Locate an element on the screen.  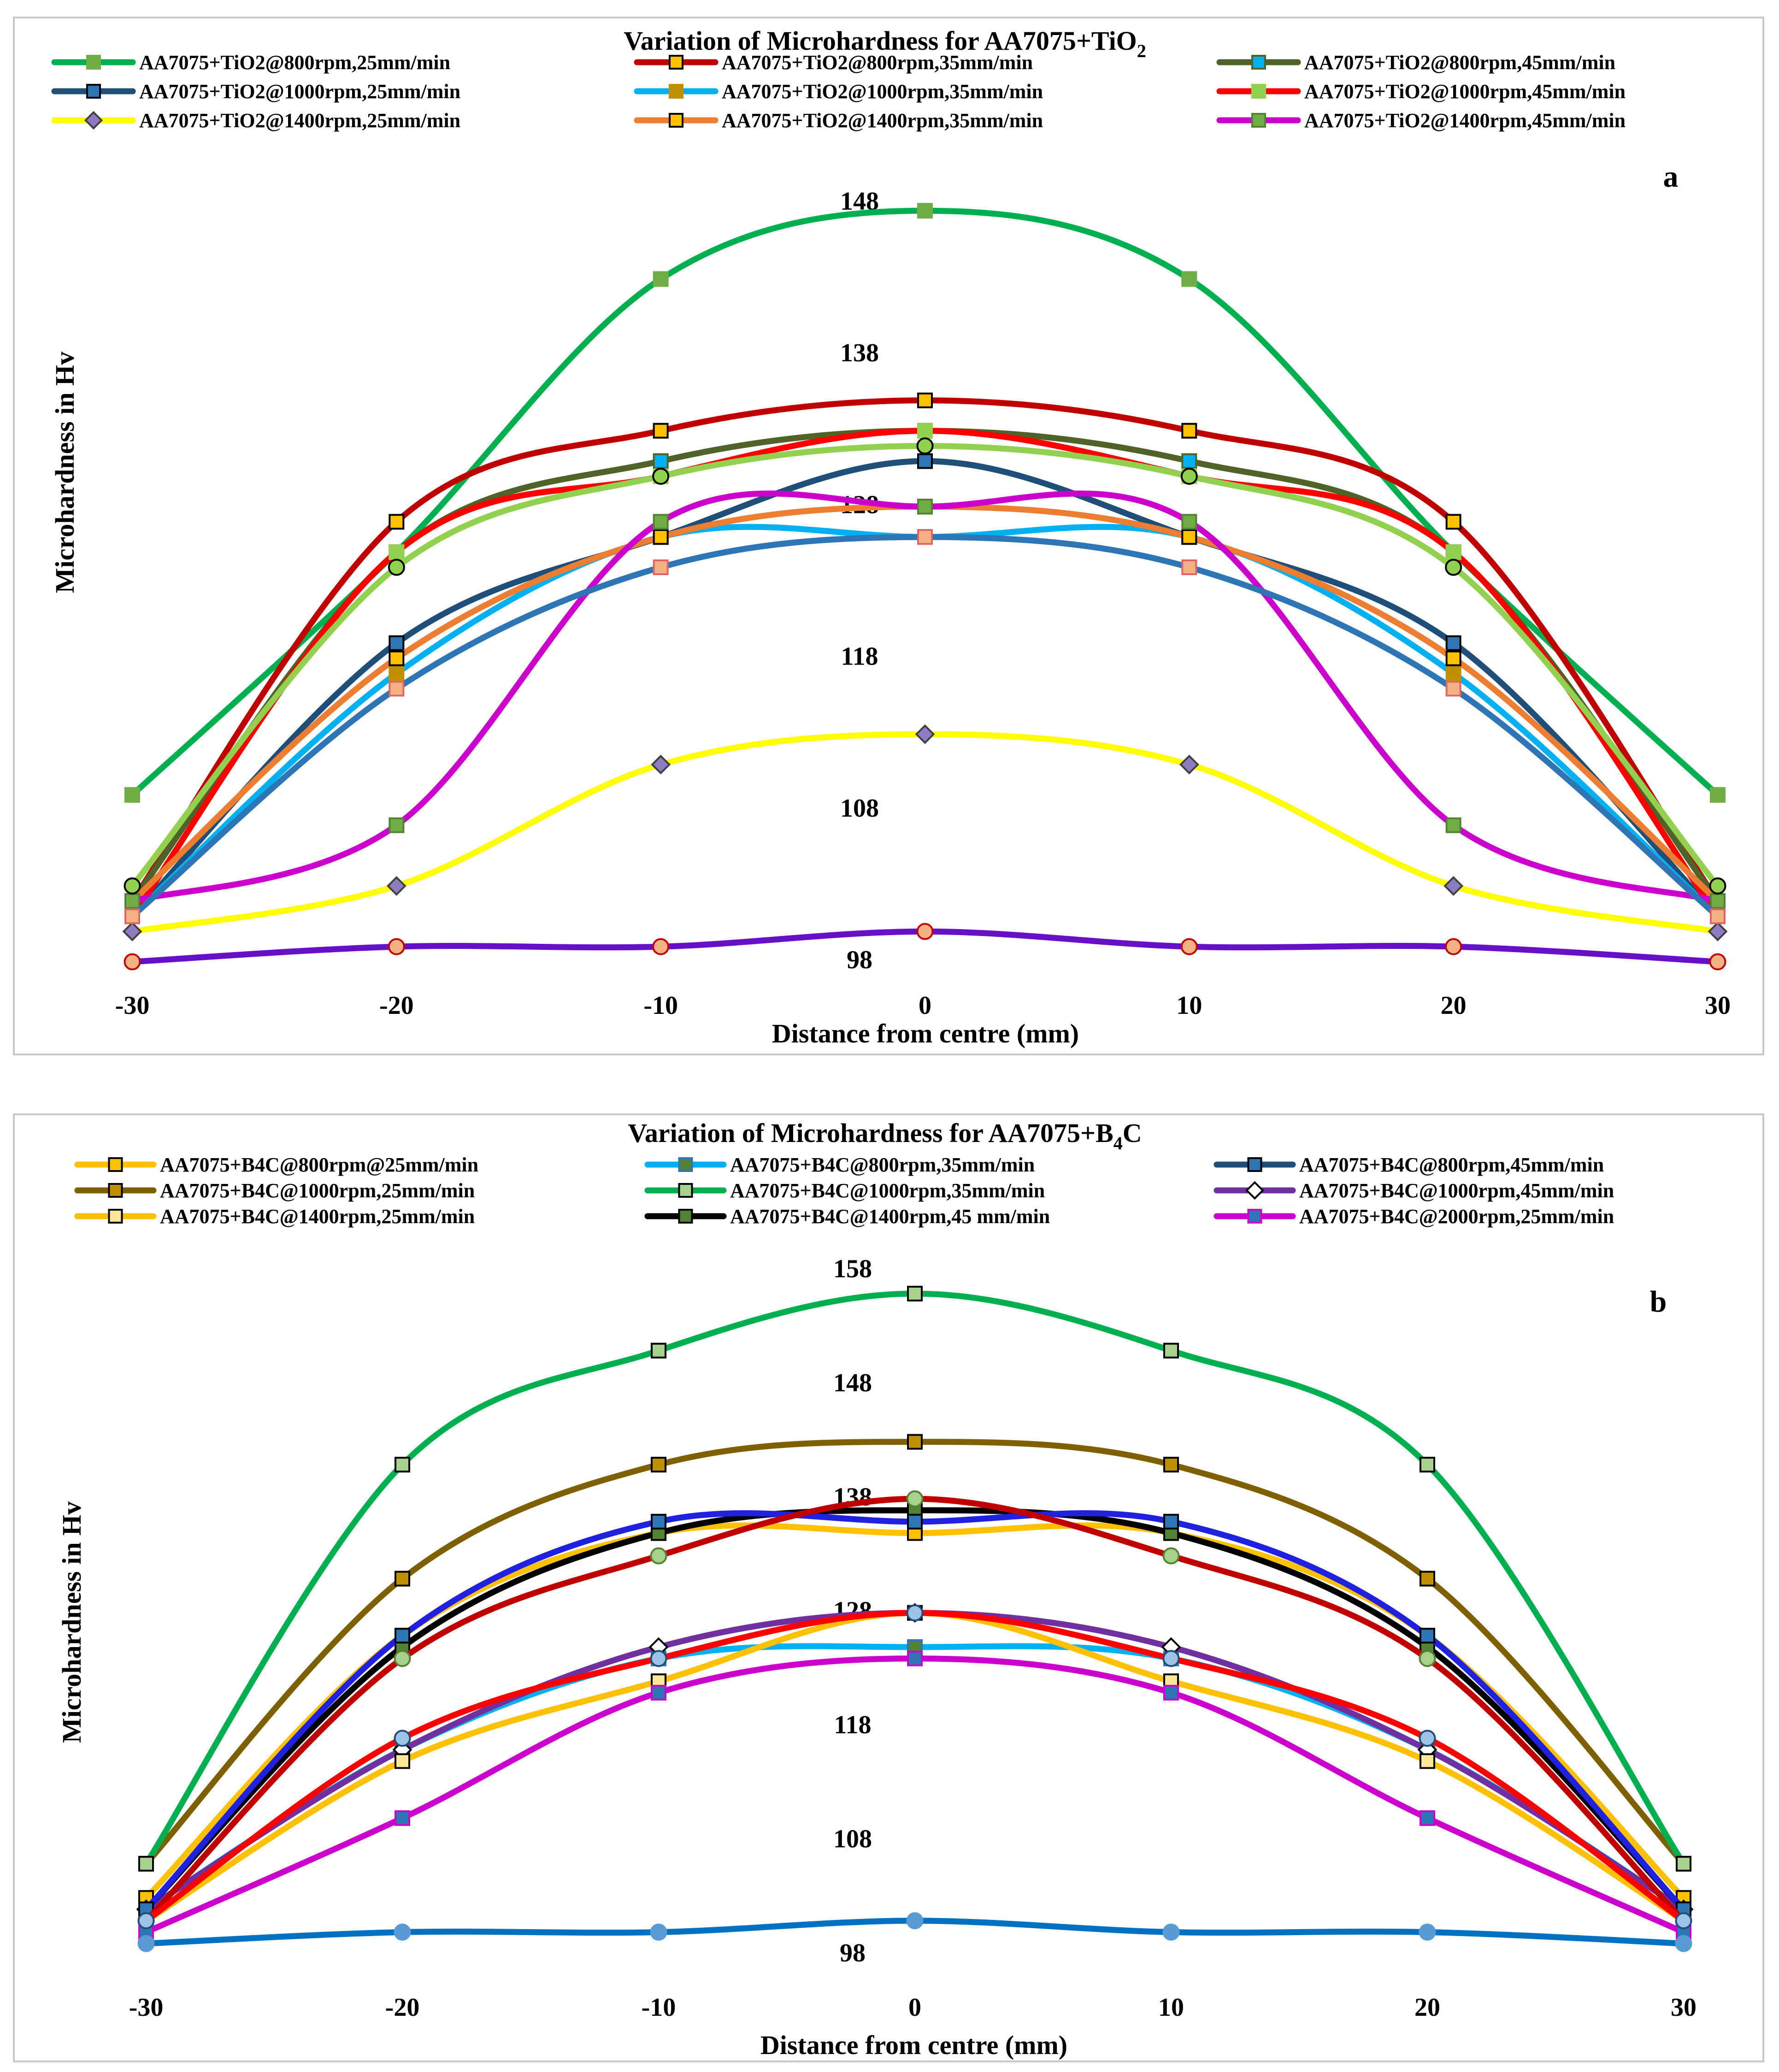
legend-label: AA7075+TiO2@800rpm,25mm/min is located at coordinates (294, 63).